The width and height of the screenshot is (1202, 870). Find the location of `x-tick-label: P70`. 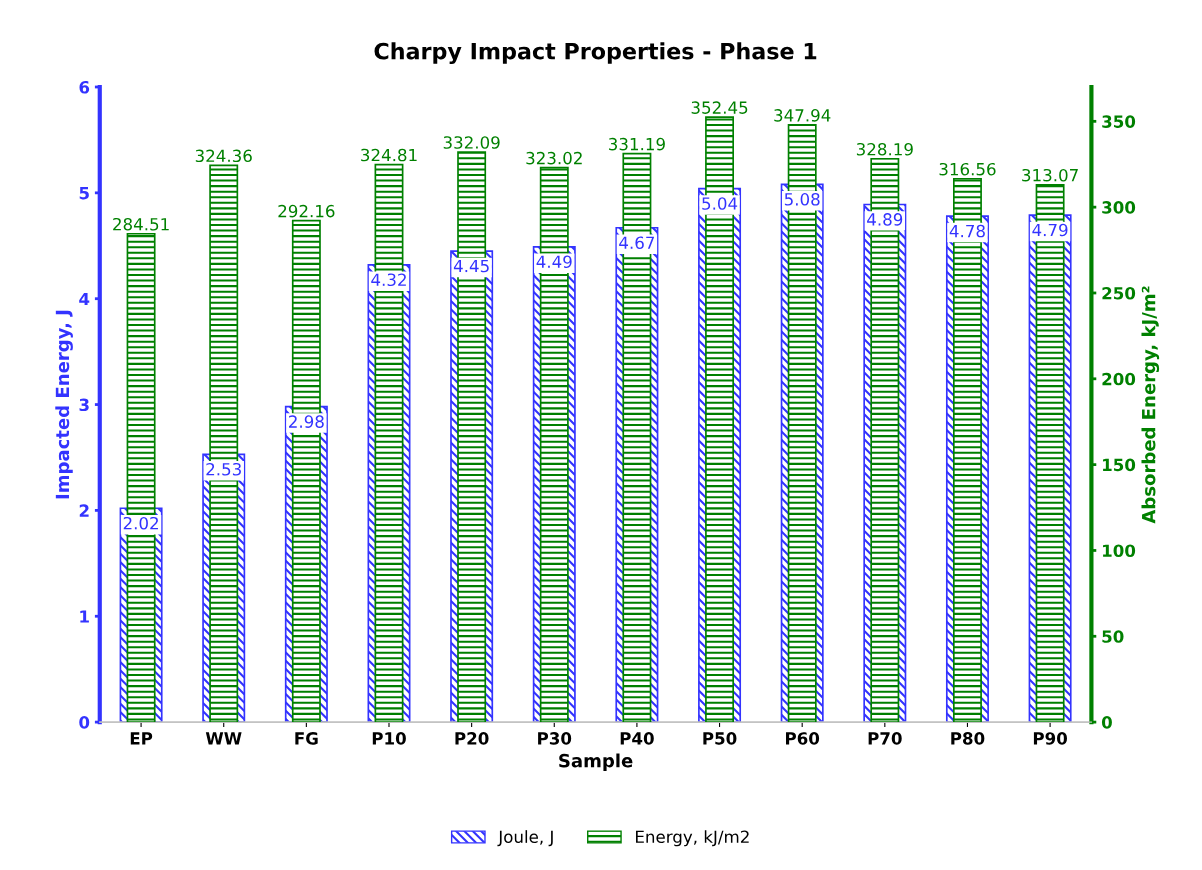

x-tick-label: P70 is located at coordinates (885, 738).